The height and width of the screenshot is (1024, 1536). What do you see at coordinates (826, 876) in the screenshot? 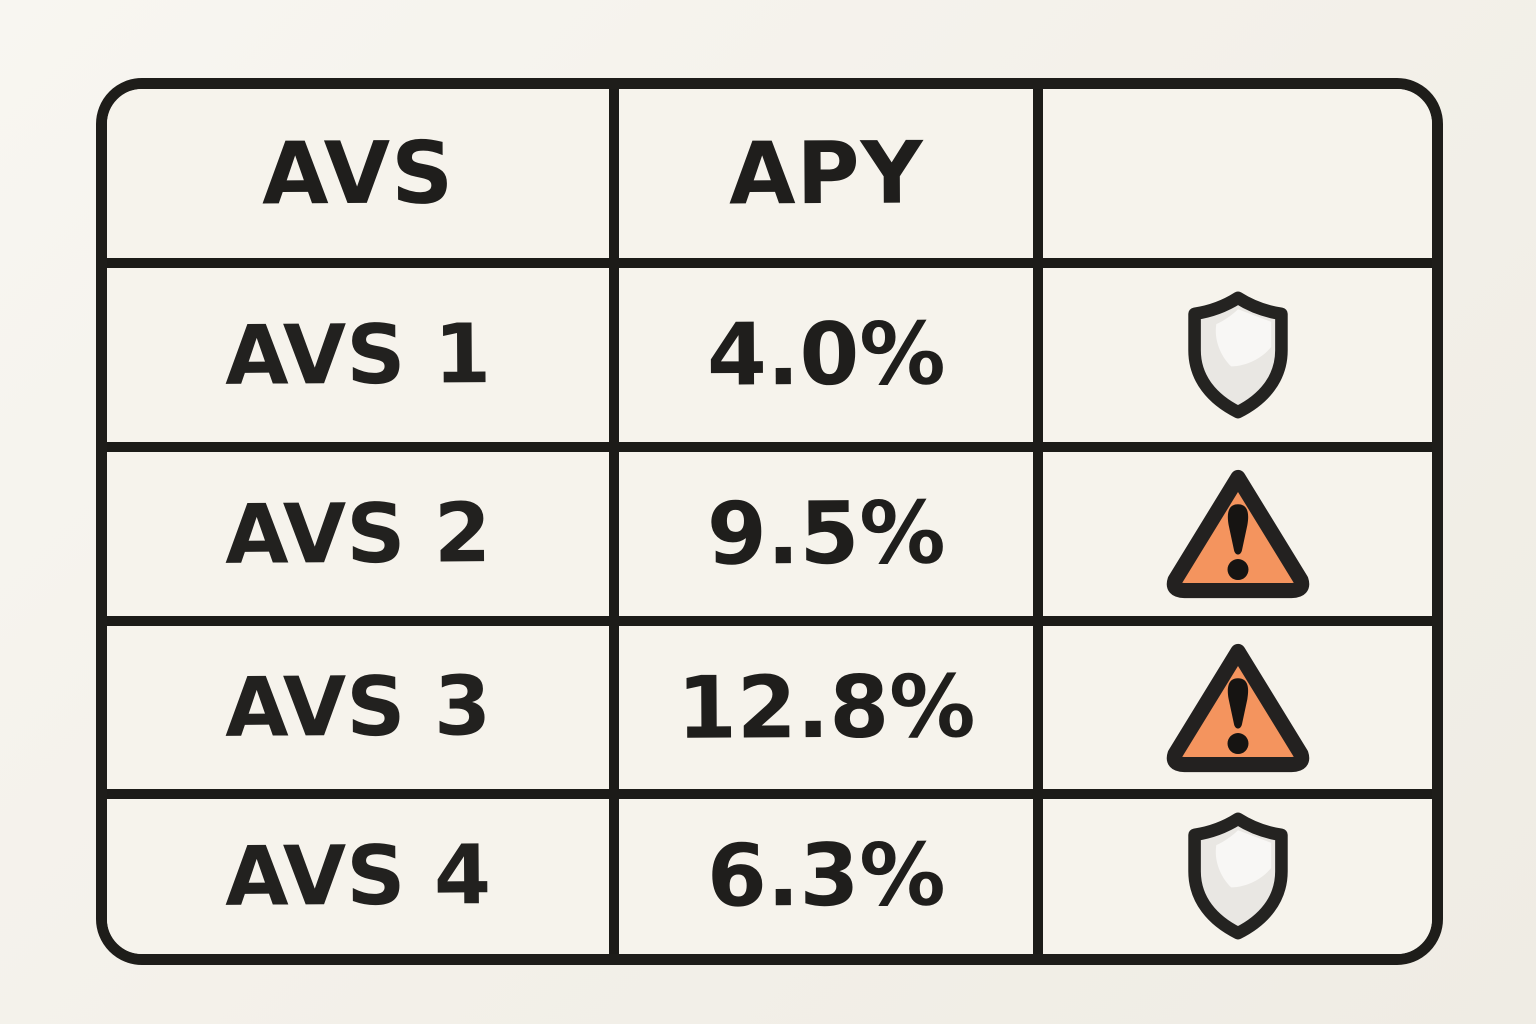
I see `apy-value: 6.3%` at bounding box center [826, 876].